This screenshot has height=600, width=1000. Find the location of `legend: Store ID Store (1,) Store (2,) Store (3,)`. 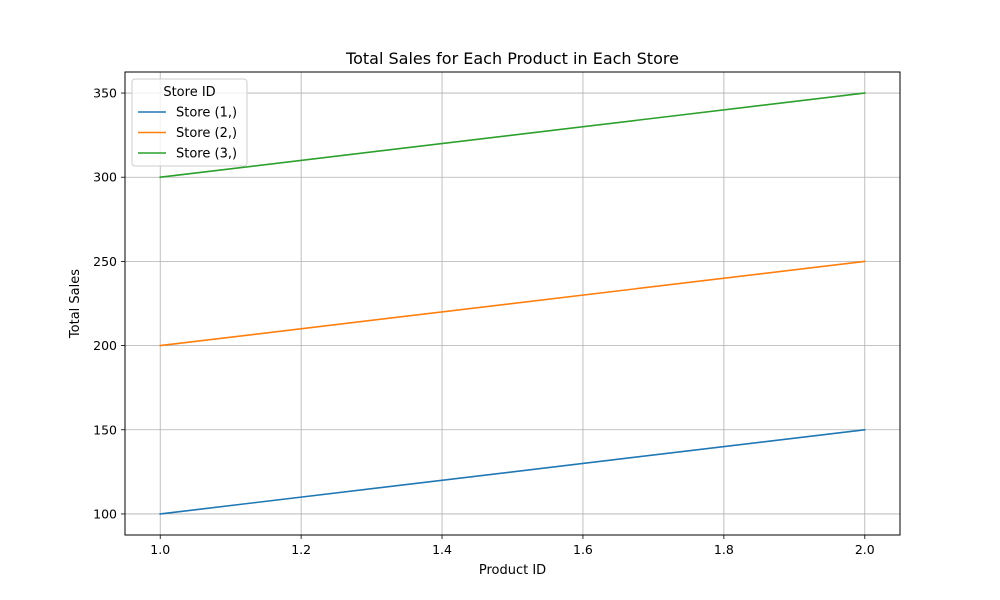

legend: Store ID Store (1,) Store (2,) Store (3,) is located at coordinates (189, 122).